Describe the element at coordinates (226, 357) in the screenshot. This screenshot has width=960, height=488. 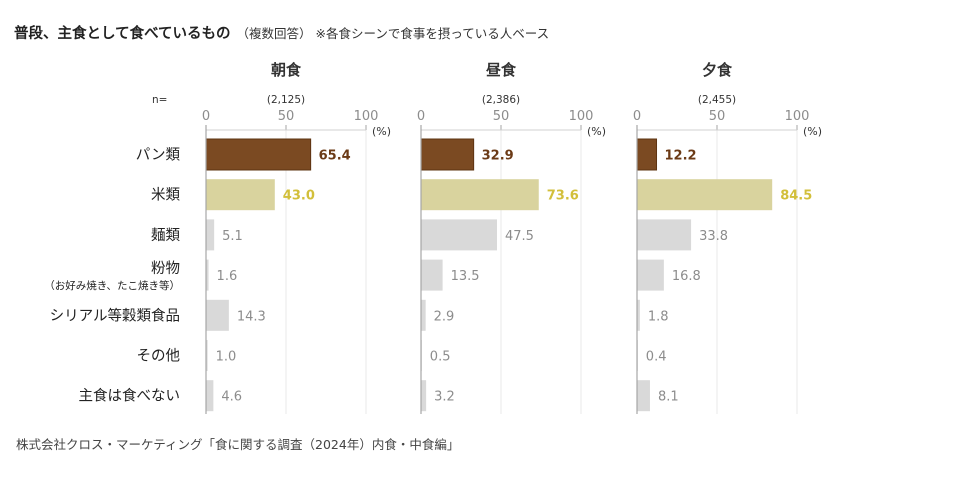
I see `data-label: 1.0` at that location.